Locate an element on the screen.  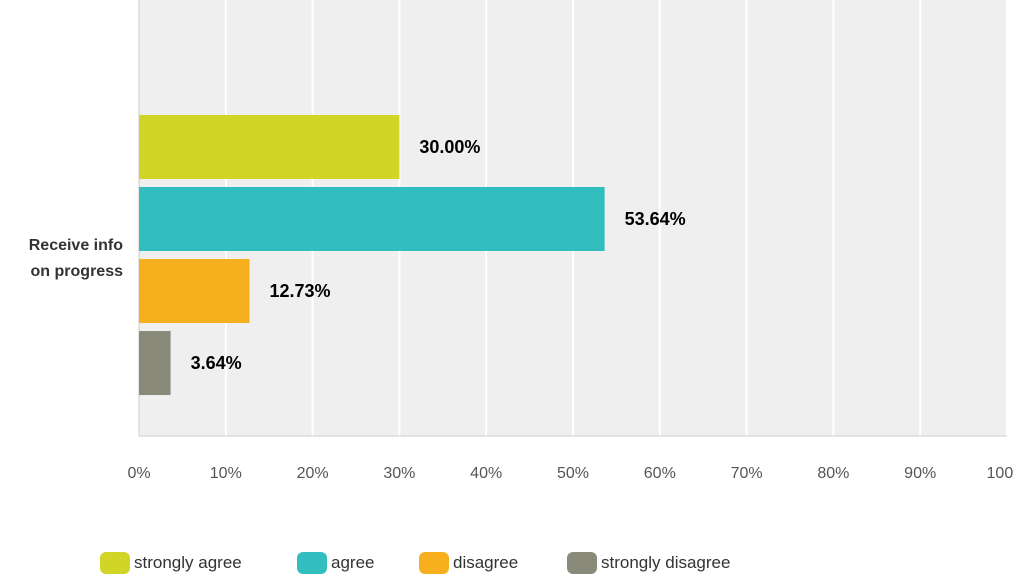
legend-item: disagree is located at coordinates (468, 563).